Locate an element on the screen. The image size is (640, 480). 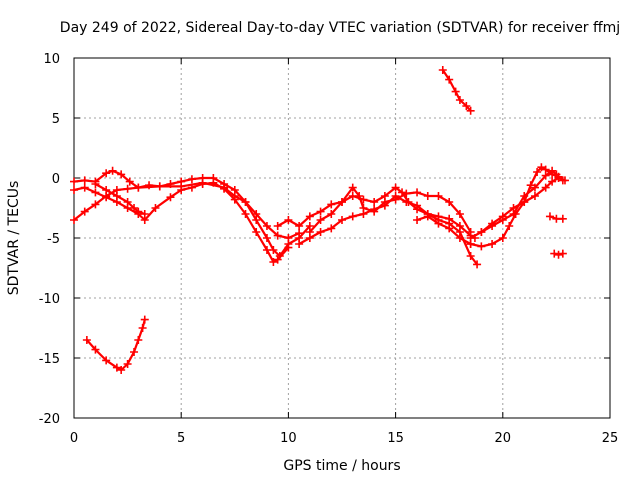
y-tick-label: -5 is located at coordinates (53, 239).